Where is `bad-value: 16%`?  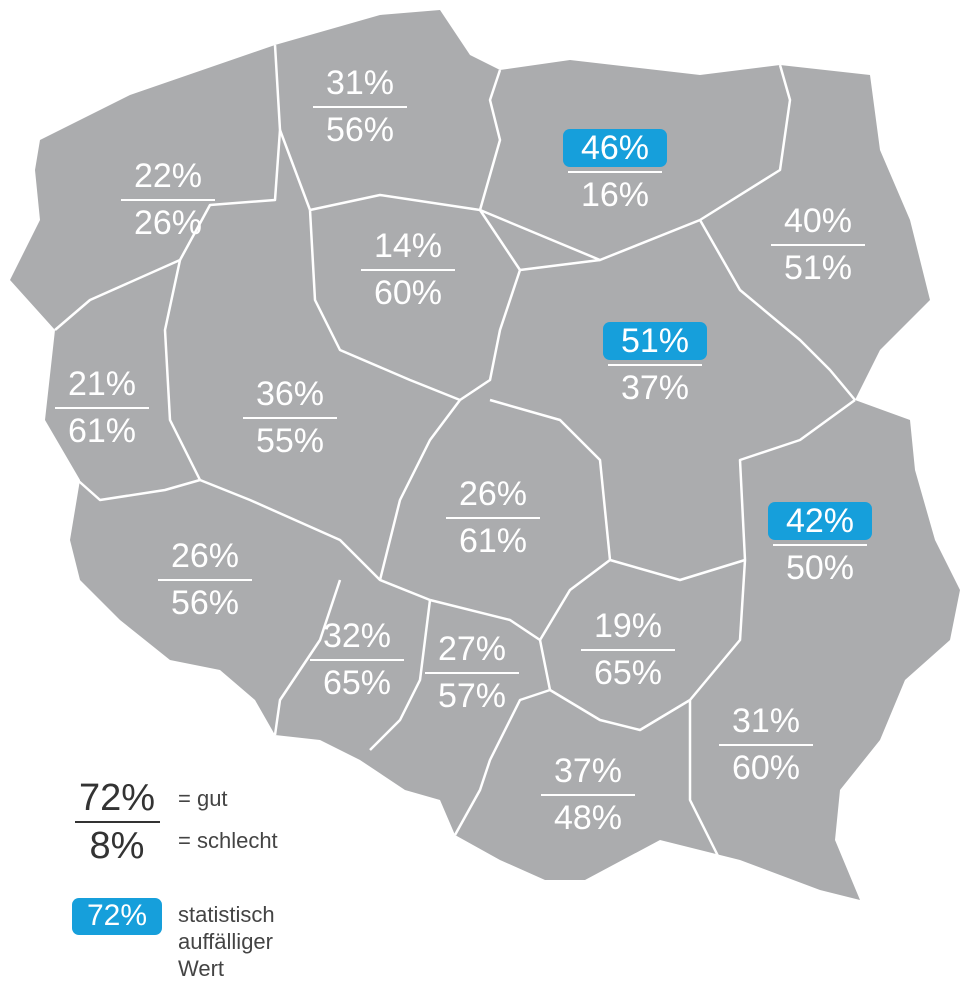
bad-value: 16% is located at coordinates (615, 195).